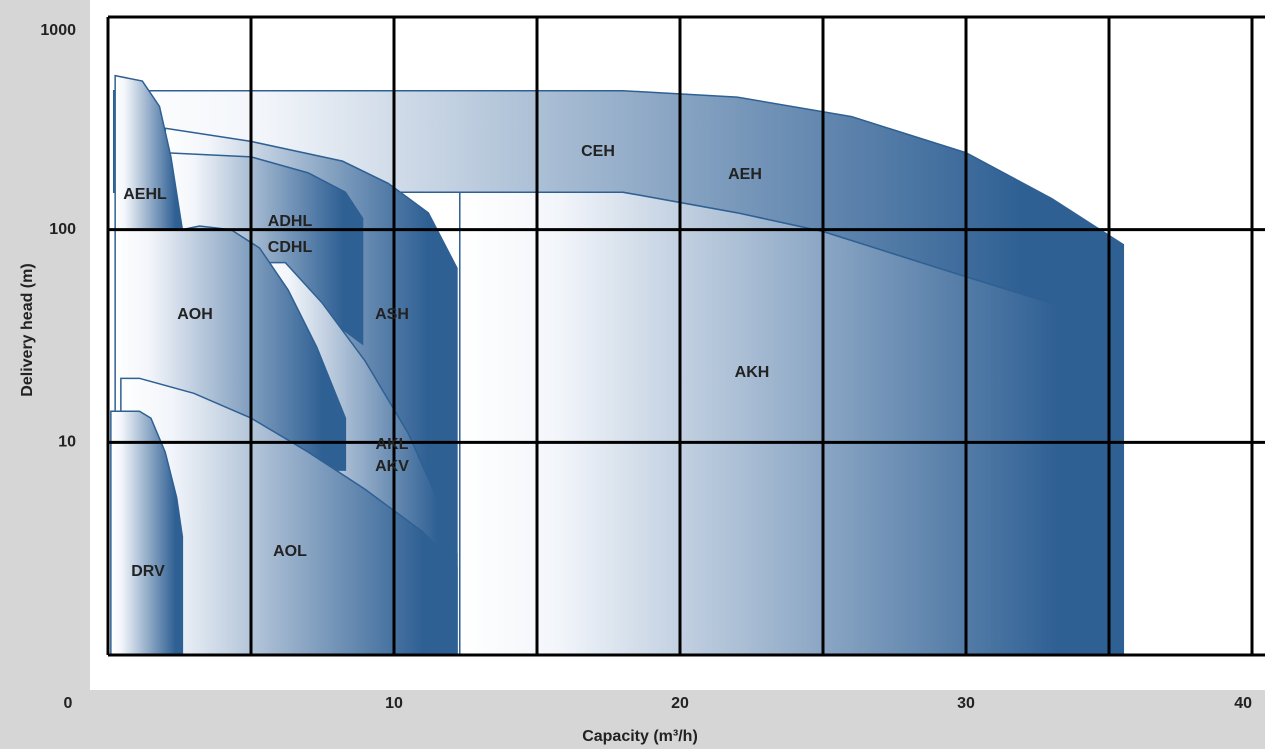  Describe the element at coordinates (290, 247) in the screenshot. I see `region-label: CDHL` at that location.